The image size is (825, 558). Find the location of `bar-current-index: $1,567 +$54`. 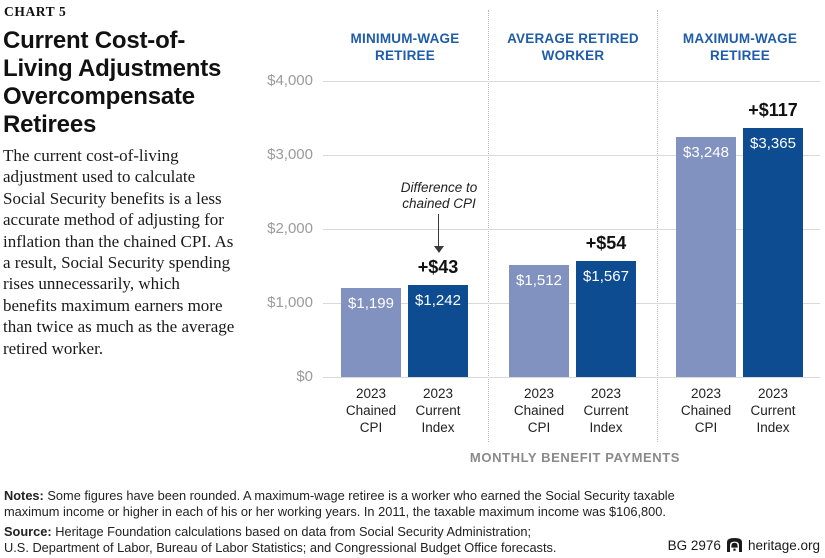

bar-current-index: $1,567 +$54 is located at coordinates (606, 305).